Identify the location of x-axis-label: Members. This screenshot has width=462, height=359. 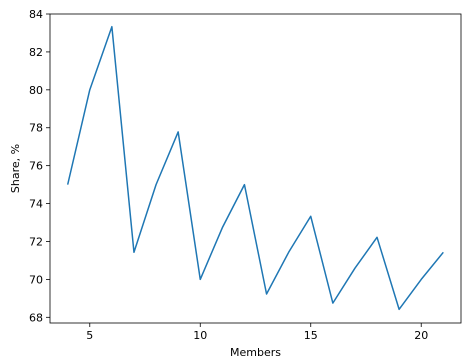
(255, 352).